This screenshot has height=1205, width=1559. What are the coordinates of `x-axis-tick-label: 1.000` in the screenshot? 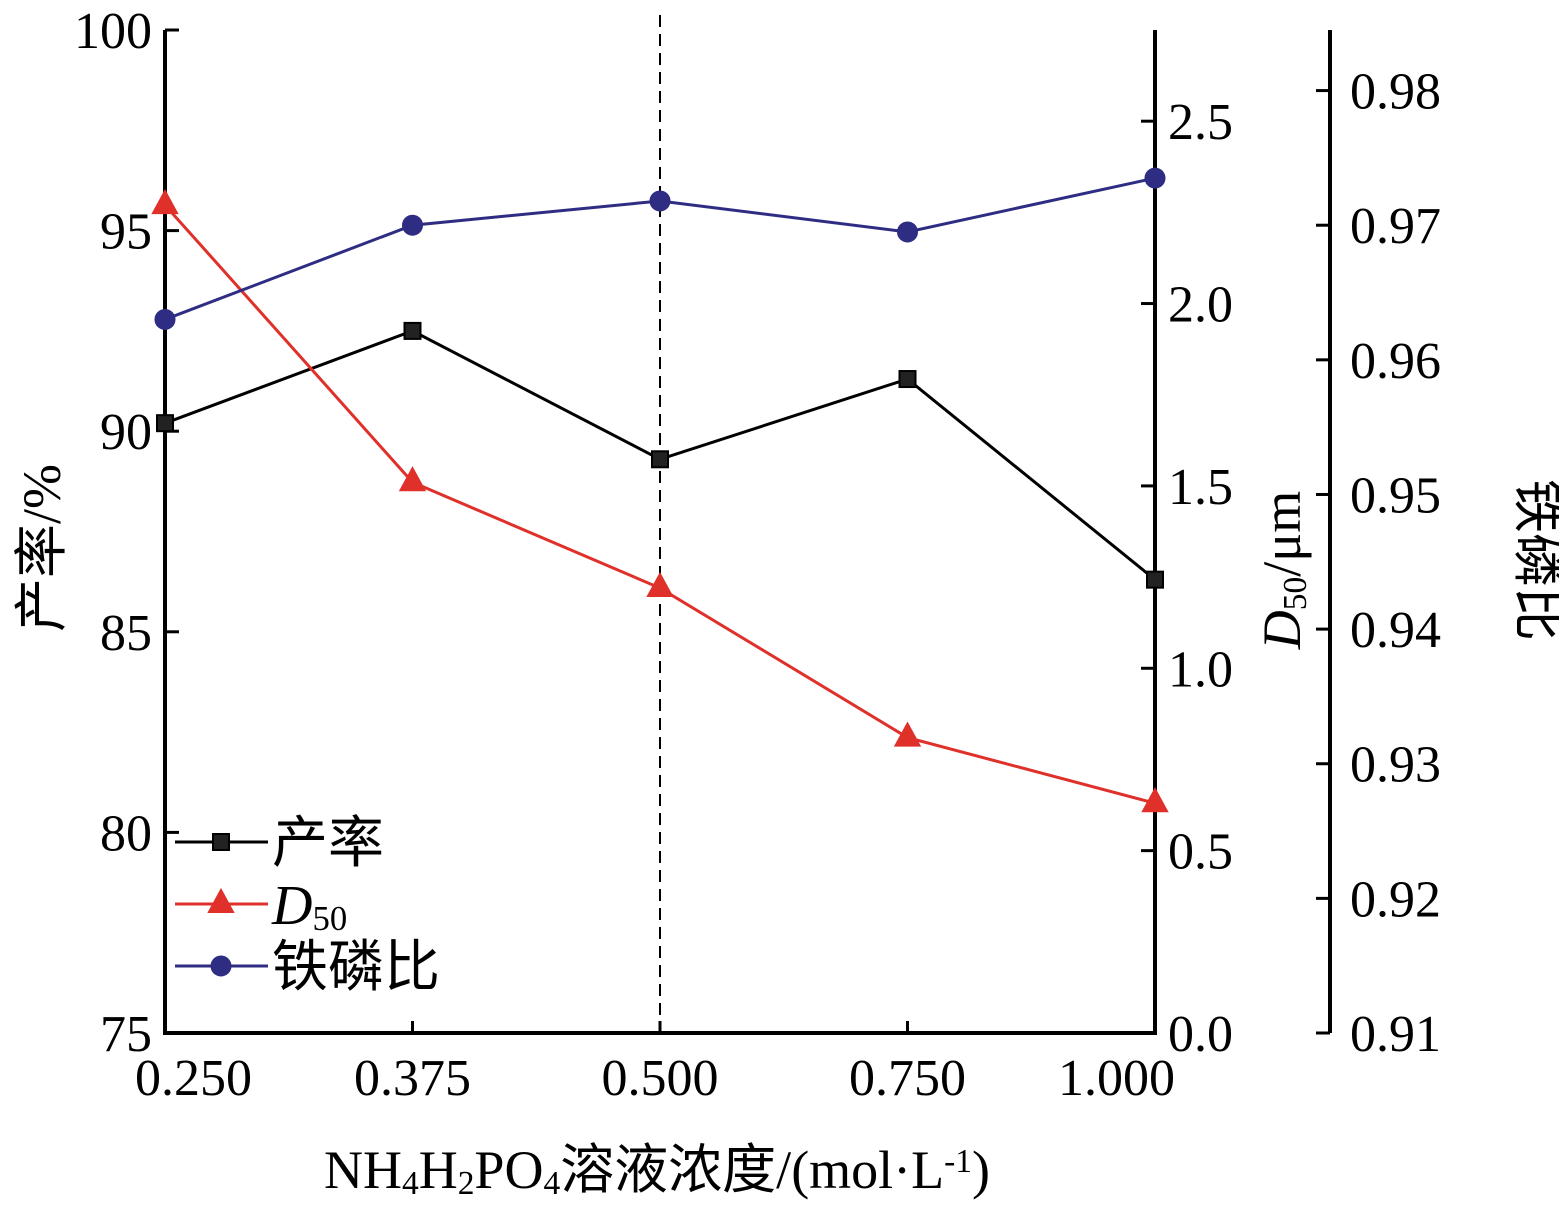 It's located at (1116, 1078).